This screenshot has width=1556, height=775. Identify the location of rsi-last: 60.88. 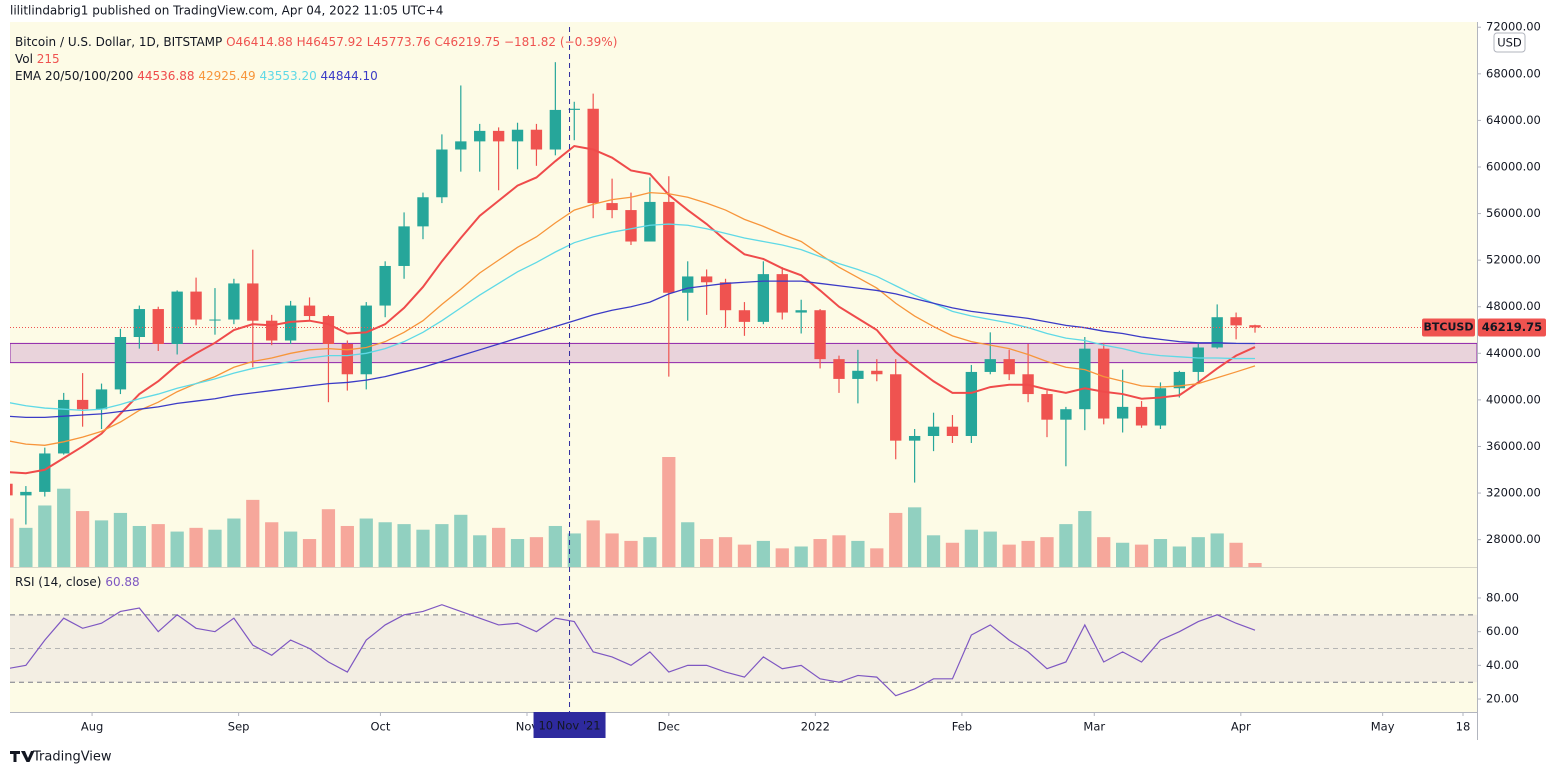
(122, 582).